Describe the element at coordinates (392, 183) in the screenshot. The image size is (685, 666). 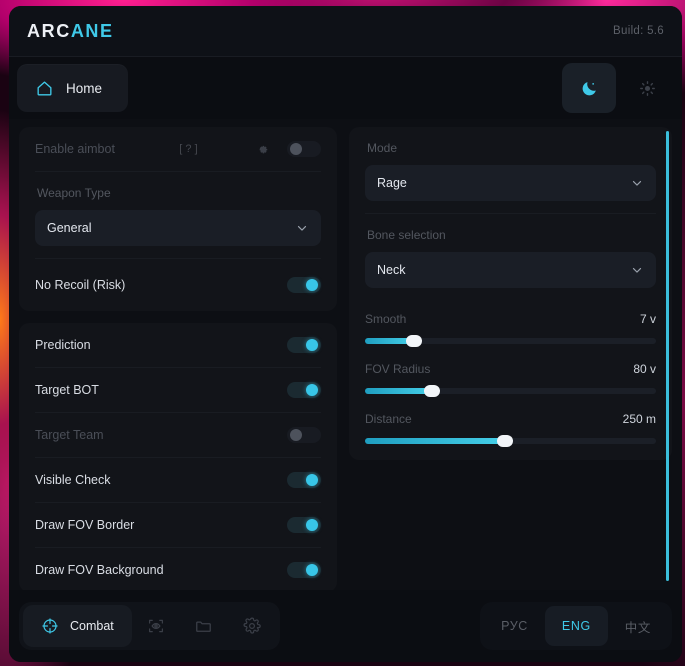
I see `mode-value: Rage` at that location.